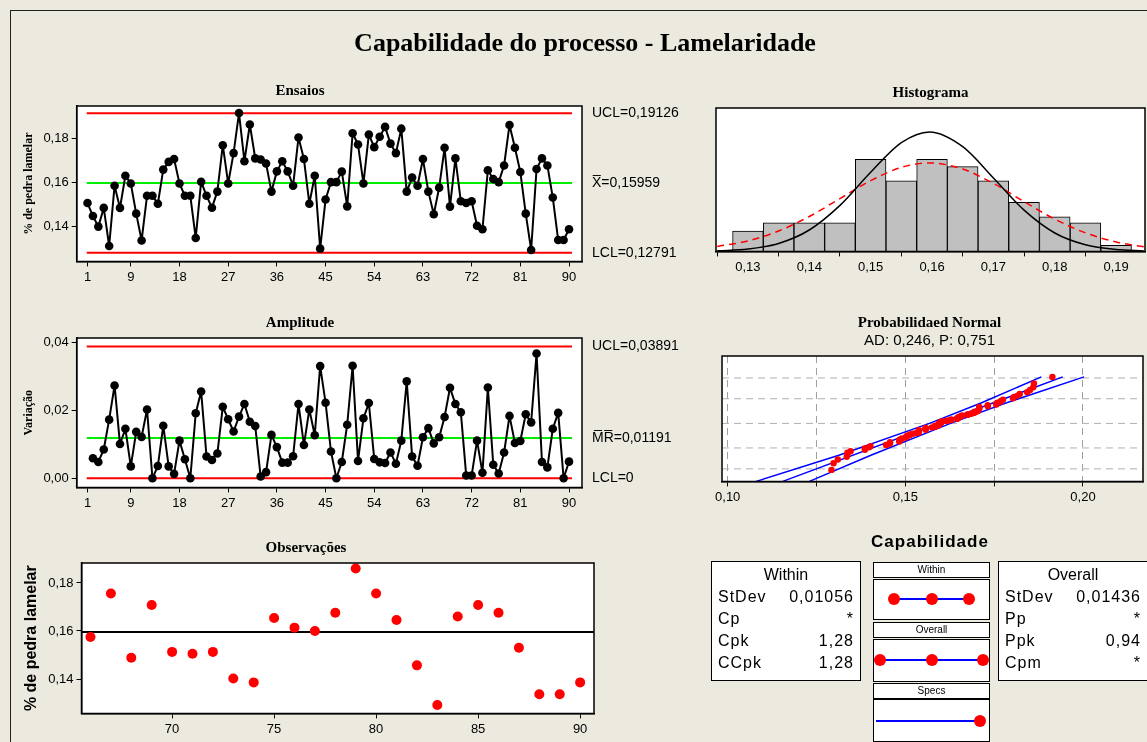 This screenshot has height=742, width=1147. I want to click on x-tick-label: 0,14, so click(809, 266).